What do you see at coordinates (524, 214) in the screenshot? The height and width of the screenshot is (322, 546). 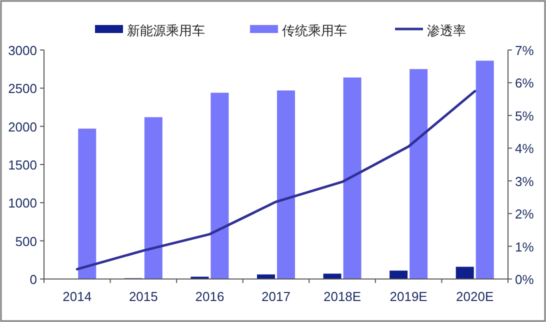 I see `y2-tick-label: 2%` at bounding box center [524, 214].